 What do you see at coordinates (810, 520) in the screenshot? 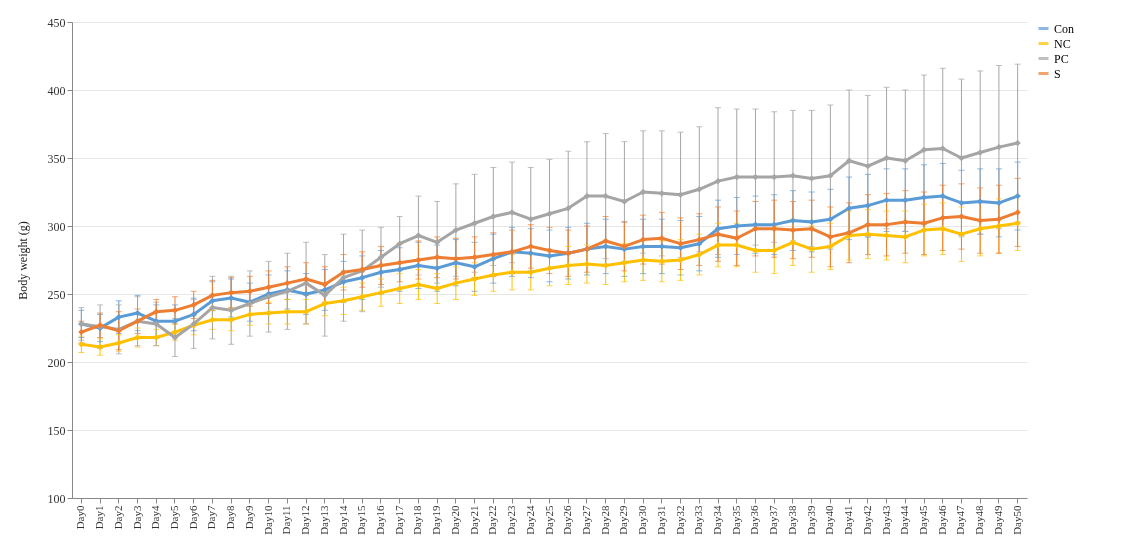
I see `x-tick-label: Day39` at bounding box center [810, 520].